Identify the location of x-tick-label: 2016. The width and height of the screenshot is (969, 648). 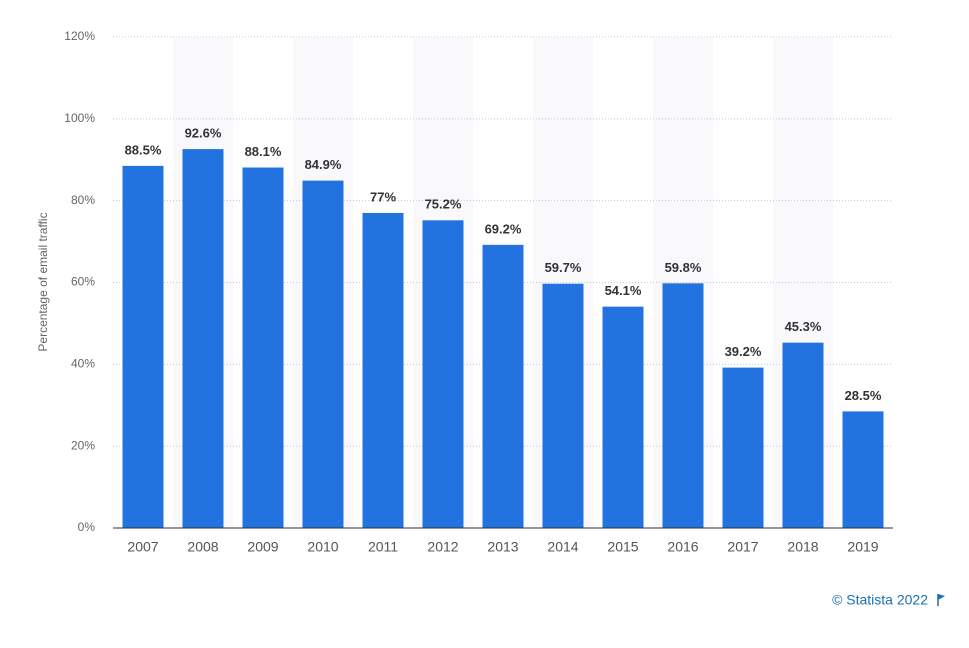
(682, 547).